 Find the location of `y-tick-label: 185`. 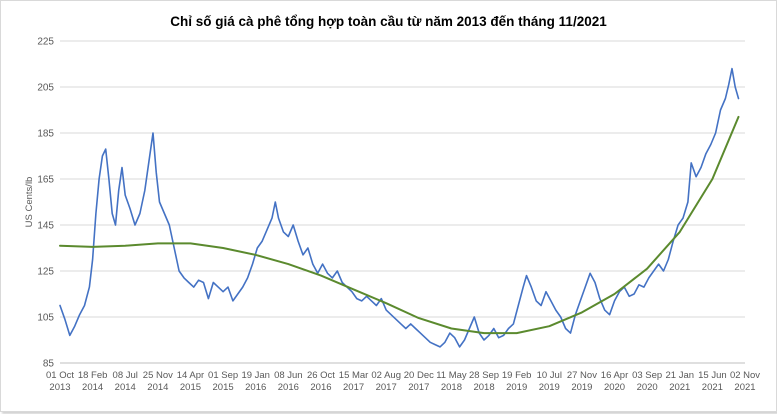

y-tick-label: 185 is located at coordinates (45, 134).